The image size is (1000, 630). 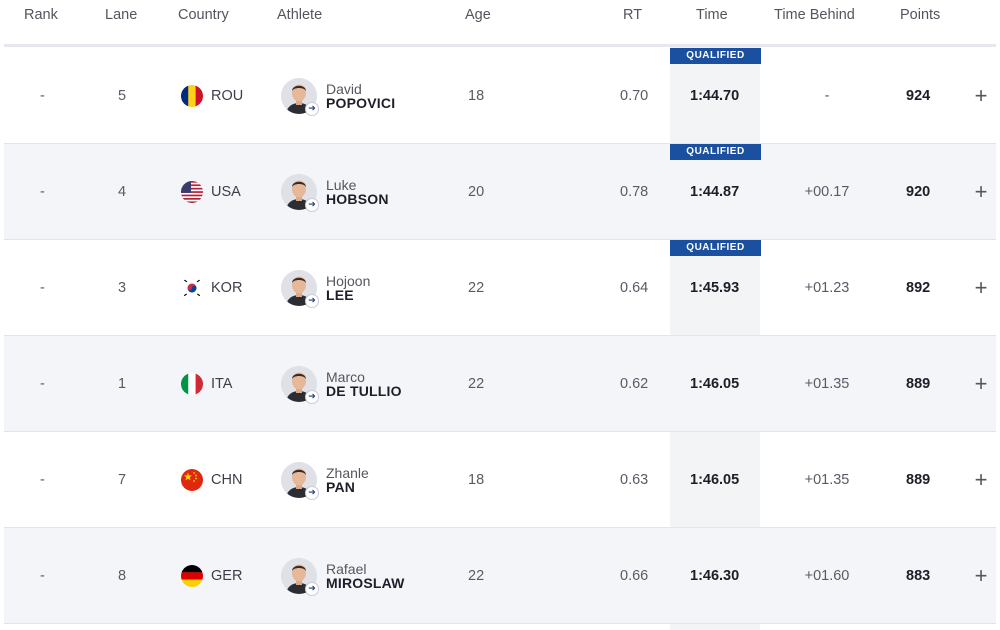 What do you see at coordinates (192, 575) in the screenshot?
I see `germany-flag-icon` at bounding box center [192, 575].